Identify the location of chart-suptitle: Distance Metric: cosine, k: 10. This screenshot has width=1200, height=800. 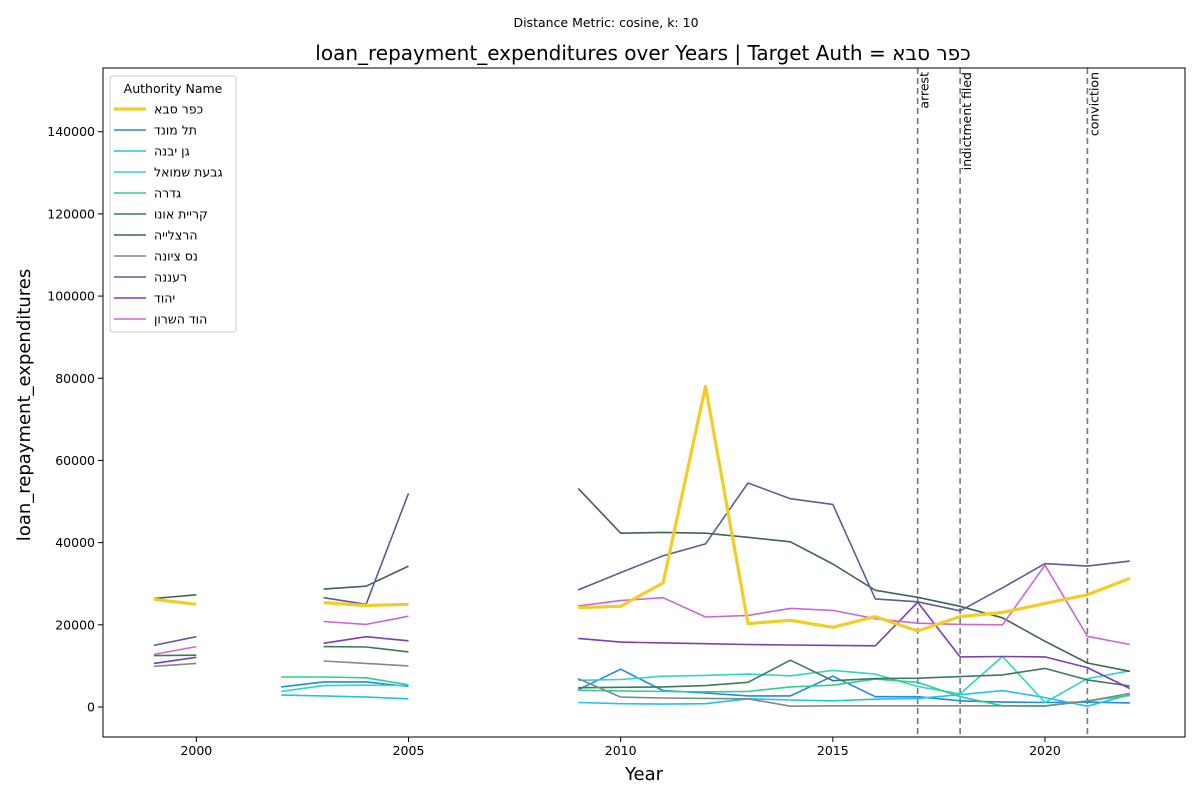
(605, 22).